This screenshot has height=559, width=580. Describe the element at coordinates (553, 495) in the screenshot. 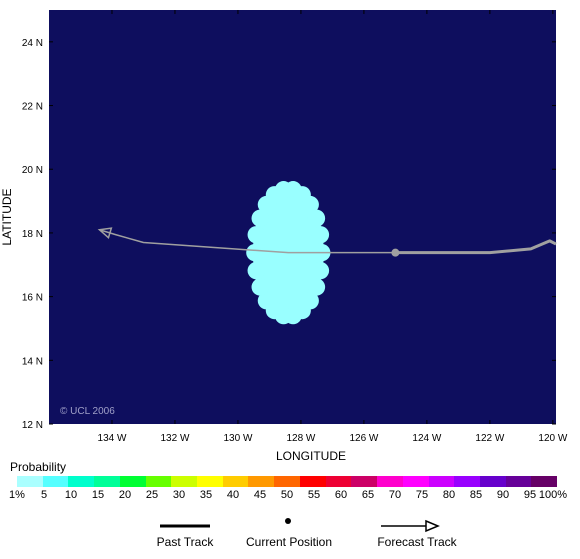

I see `scale-label: 100%` at that location.